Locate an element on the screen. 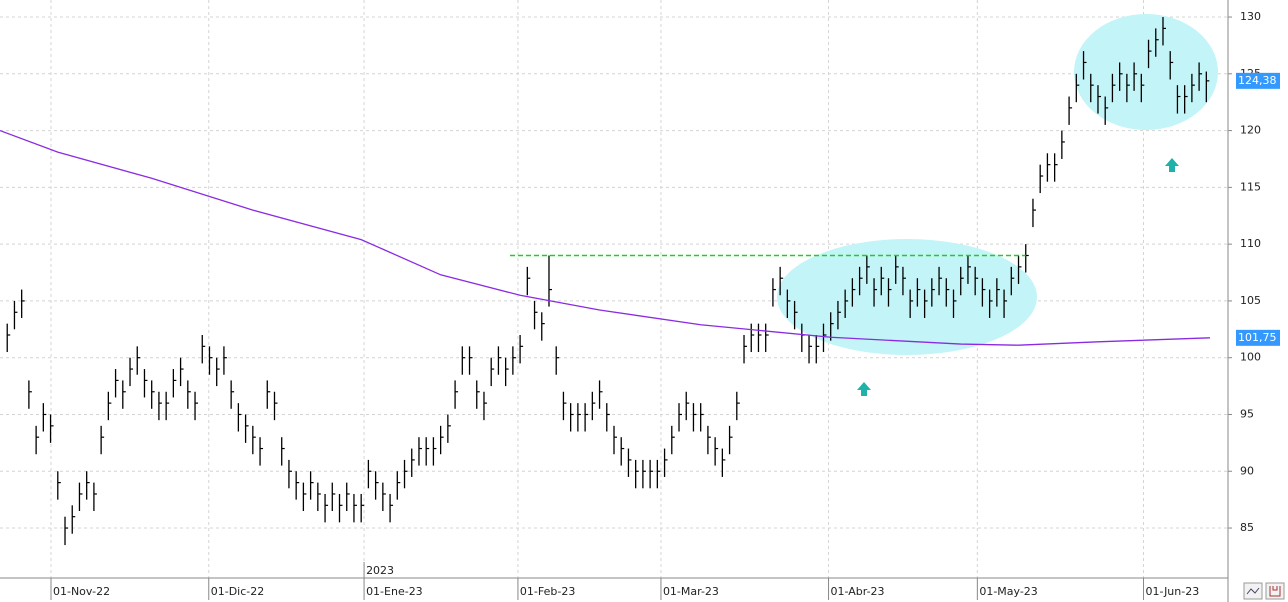 The height and width of the screenshot is (602, 1288). save-button is located at coordinates (1275, 591).